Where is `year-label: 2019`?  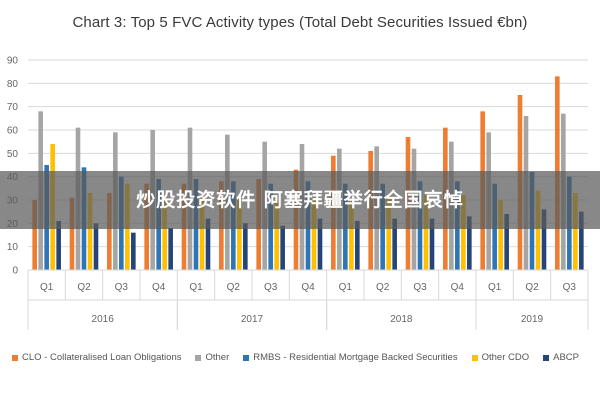 year-label: 2019 is located at coordinates (532, 319).